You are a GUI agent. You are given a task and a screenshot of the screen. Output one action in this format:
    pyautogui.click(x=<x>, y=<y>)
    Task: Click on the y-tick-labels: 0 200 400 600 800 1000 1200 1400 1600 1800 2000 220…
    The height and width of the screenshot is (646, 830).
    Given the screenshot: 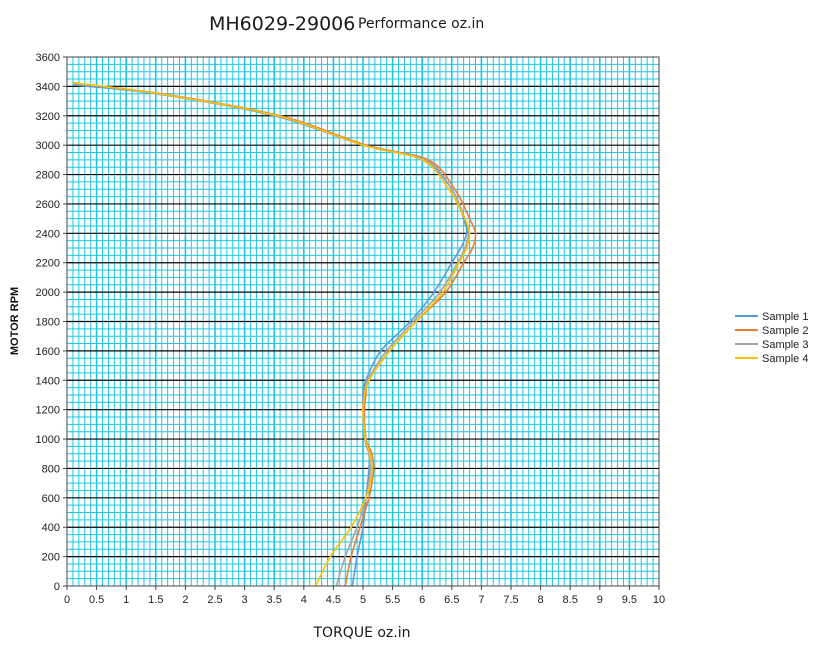 What is the action you would take?
    pyautogui.click(x=48, y=322)
    